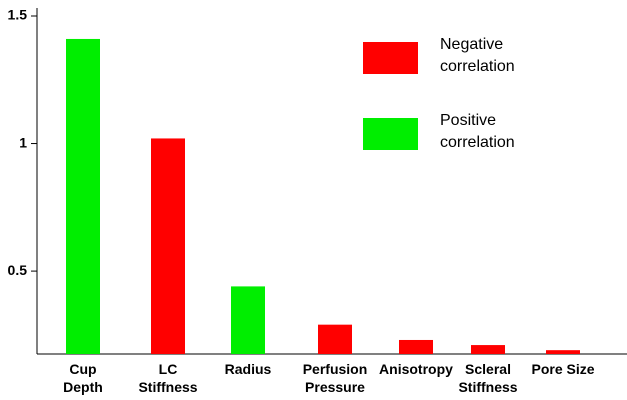 The height and width of the screenshot is (400, 627). I want to click on legend-label: Positive correlation, so click(477, 131).